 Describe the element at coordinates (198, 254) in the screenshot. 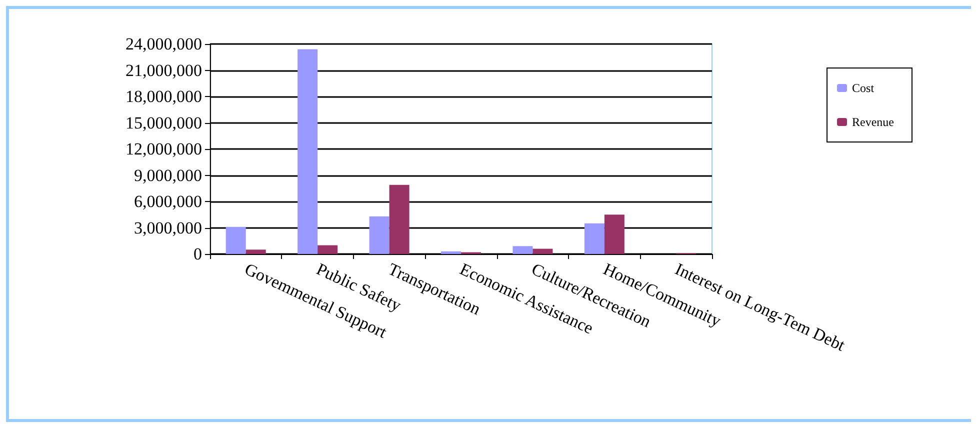

I see `y-tick-label: 0` at that location.